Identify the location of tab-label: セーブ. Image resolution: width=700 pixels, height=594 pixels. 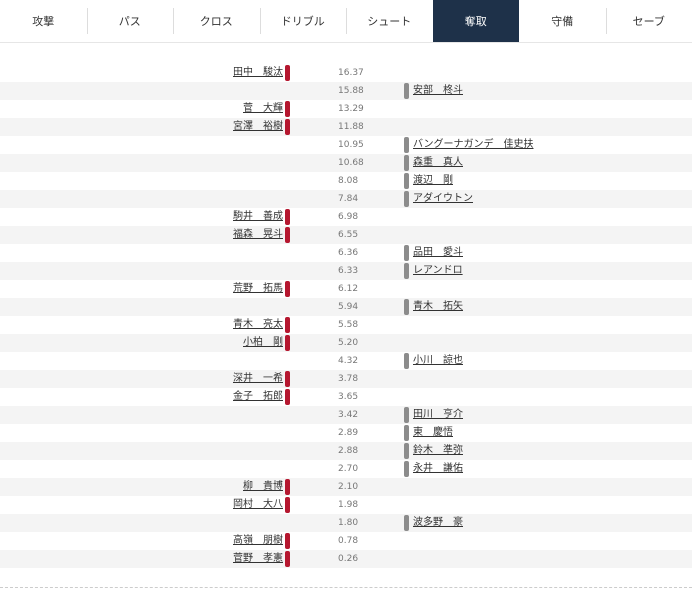
(648, 21).